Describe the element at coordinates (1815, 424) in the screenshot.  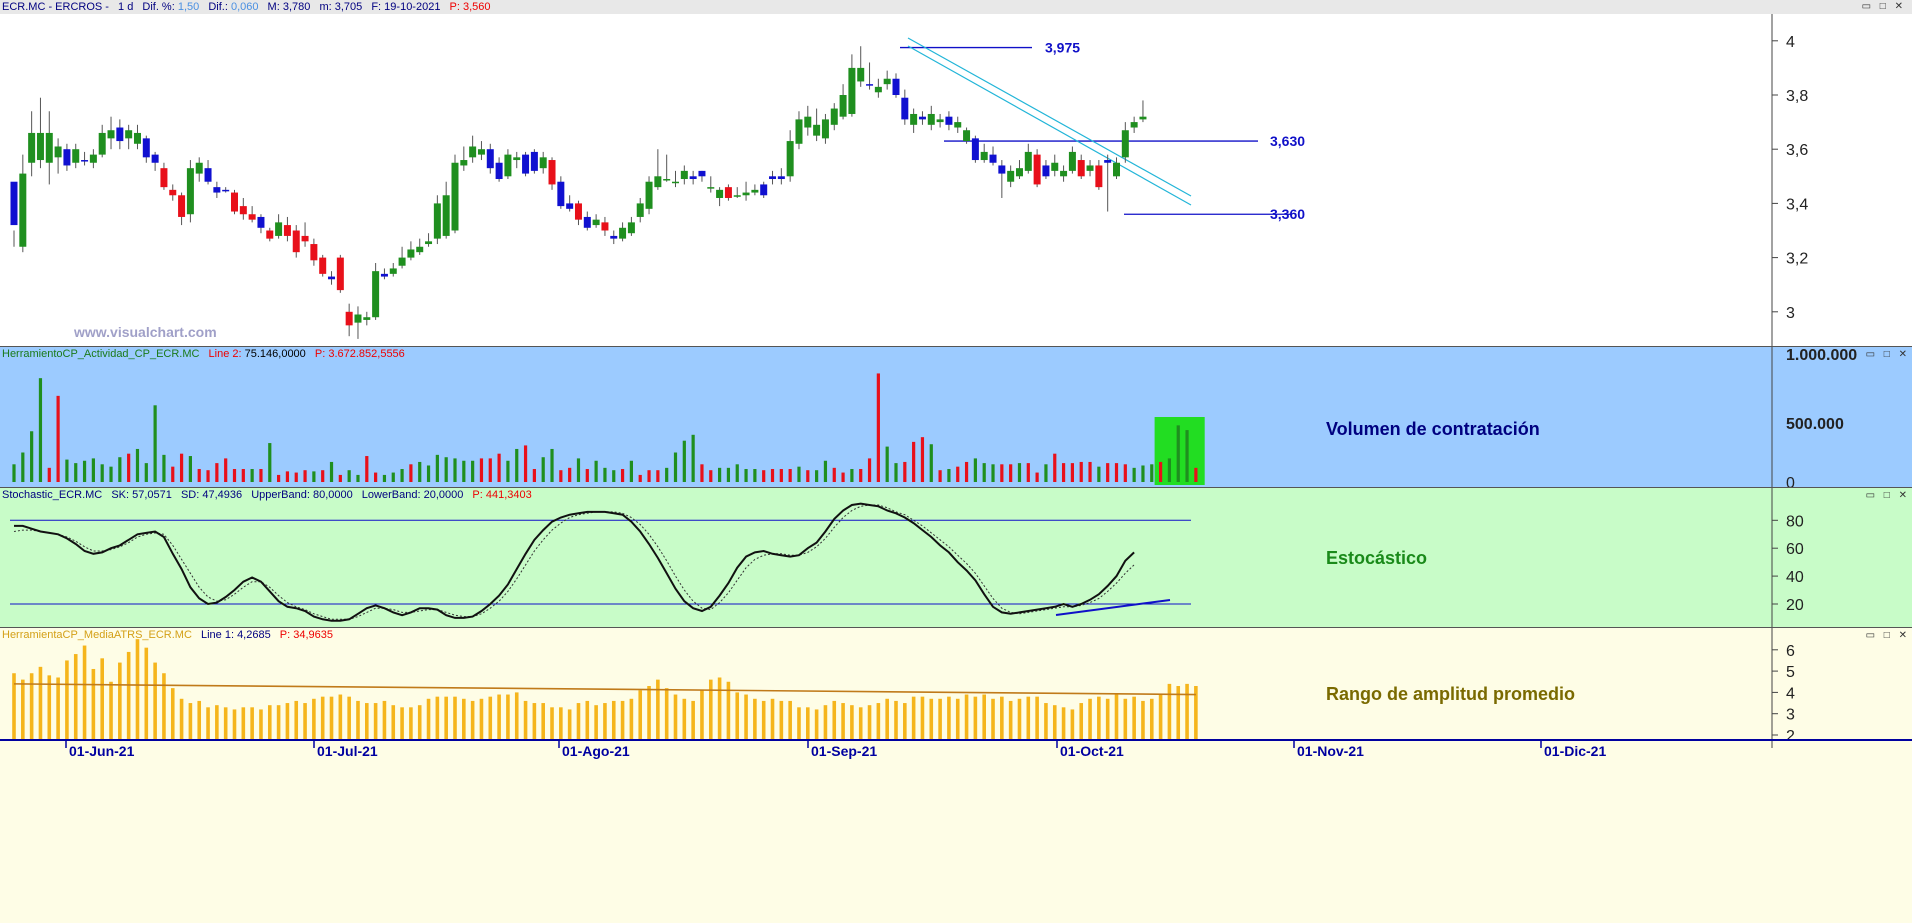
I see `volume-tick-label: 500.000` at that location.